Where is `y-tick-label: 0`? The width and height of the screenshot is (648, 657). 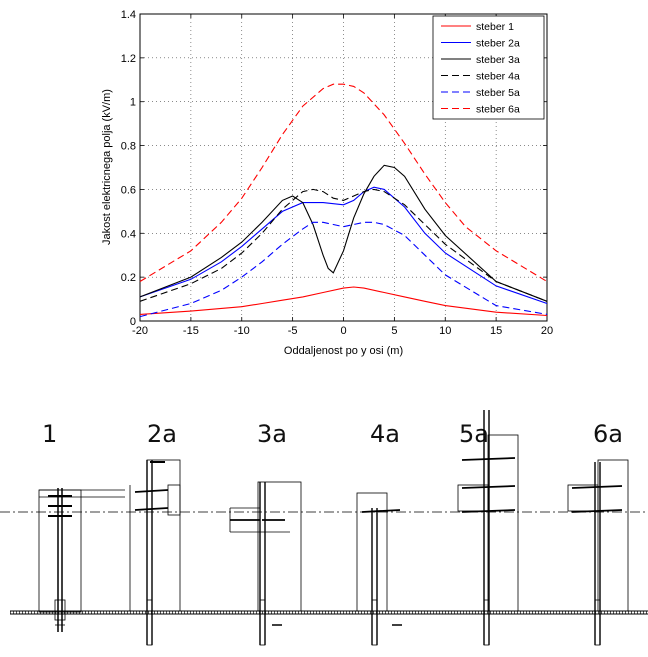 y-tick-label: 0 is located at coordinates (133, 322).